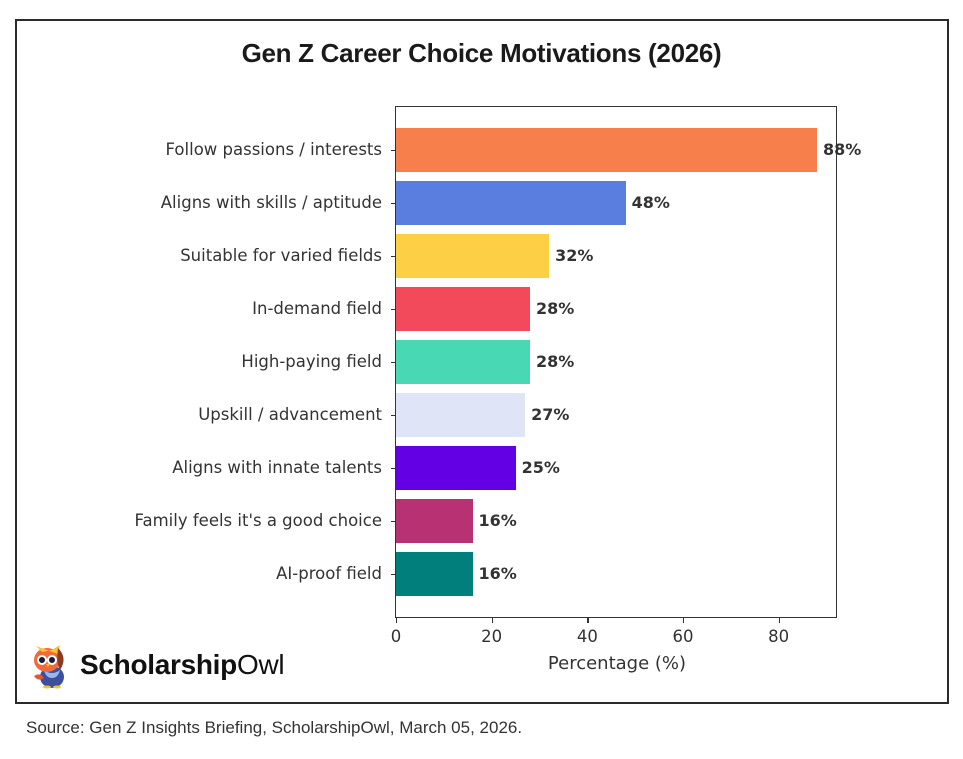 This screenshot has height=759, width=963. What do you see at coordinates (311, 361) in the screenshot?
I see `y-tick-label: High-paying field` at bounding box center [311, 361].